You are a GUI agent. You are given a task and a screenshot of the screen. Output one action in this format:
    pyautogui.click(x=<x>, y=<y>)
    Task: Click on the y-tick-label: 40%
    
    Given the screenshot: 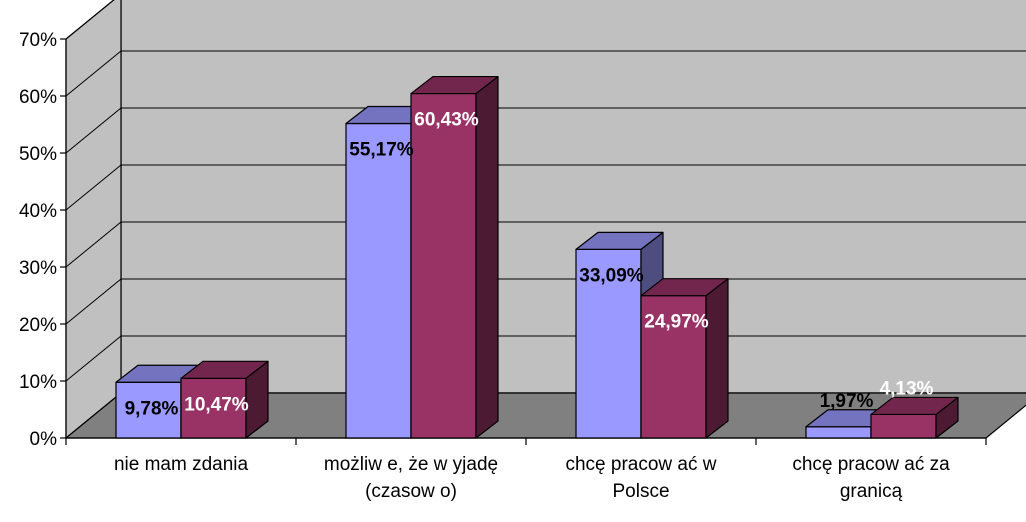 What is the action you would take?
    pyautogui.click(x=38, y=211)
    